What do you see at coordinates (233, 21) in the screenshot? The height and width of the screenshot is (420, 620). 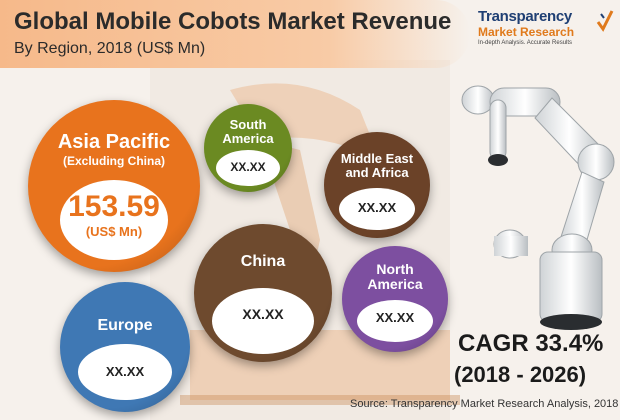 I see `chart-title: Global Mobile Cobots Market Revenue` at bounding box center [233, 21].